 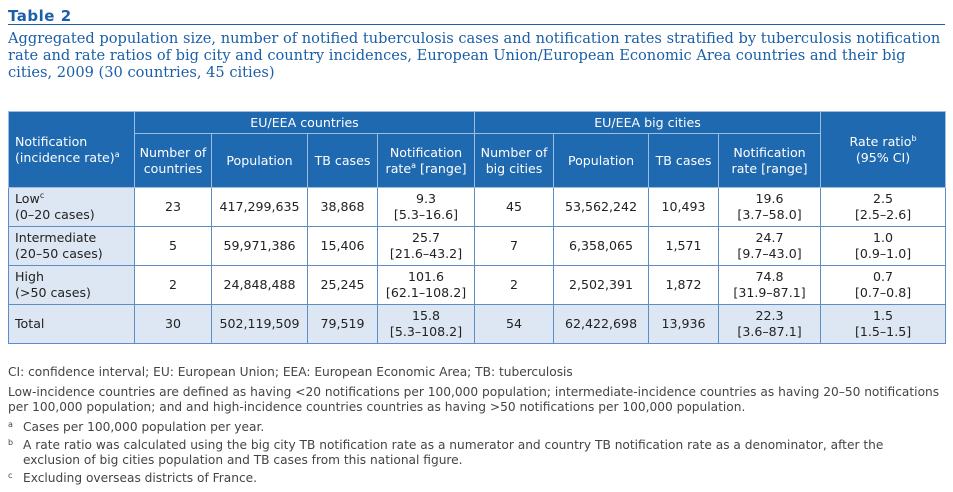 I want to click on country-tb-cases: 25,245, so click(x=342, y=285).